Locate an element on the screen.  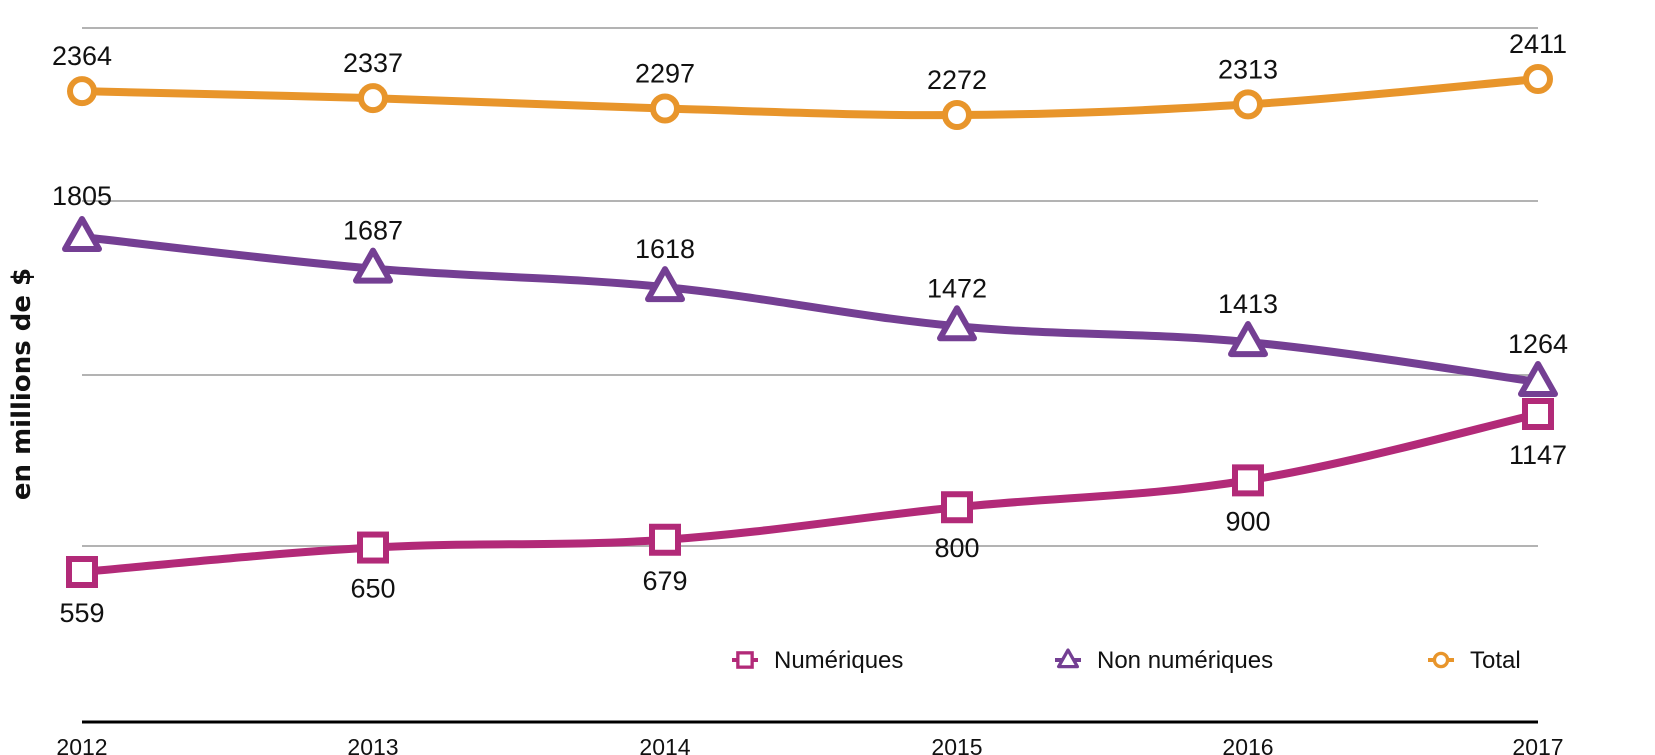
x-tick-labels: 2012 2013 2014 2015 2016 2017 is located at coordinates (809, 744).